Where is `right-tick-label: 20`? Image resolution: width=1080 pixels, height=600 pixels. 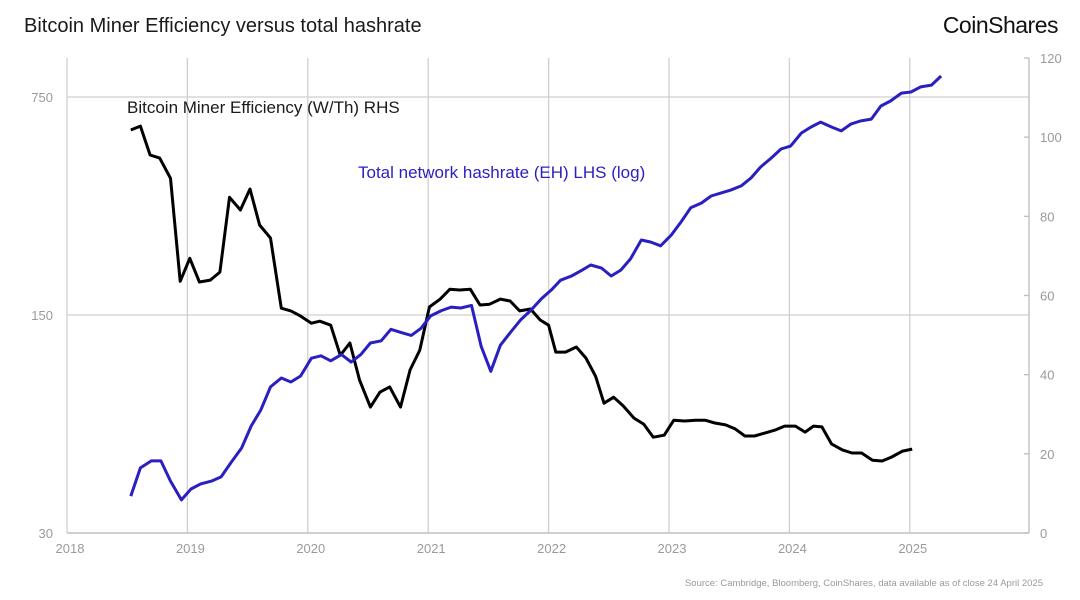 right-tick-label: 20 is located at coordinates (1047, 454).